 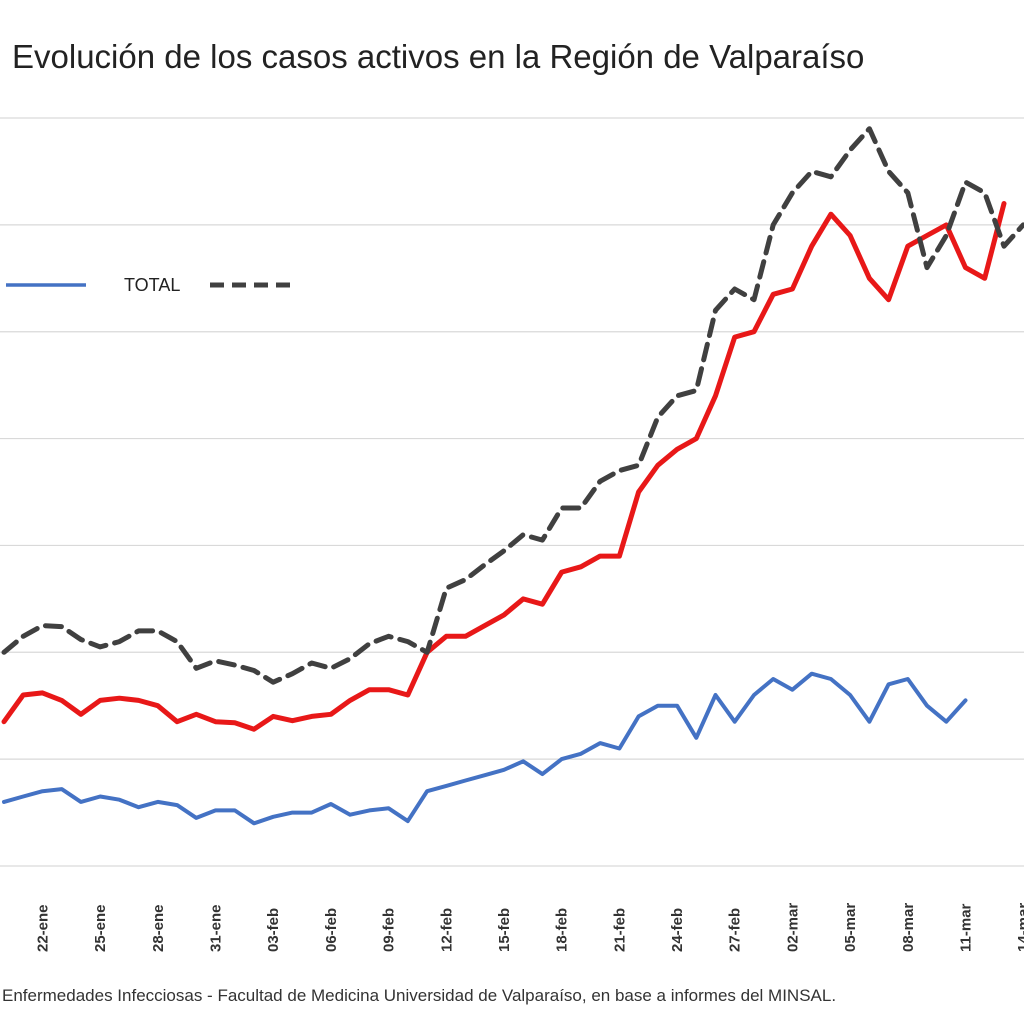 I want to click on x-tick-label: 22-ene, so click(x=42, y=928).